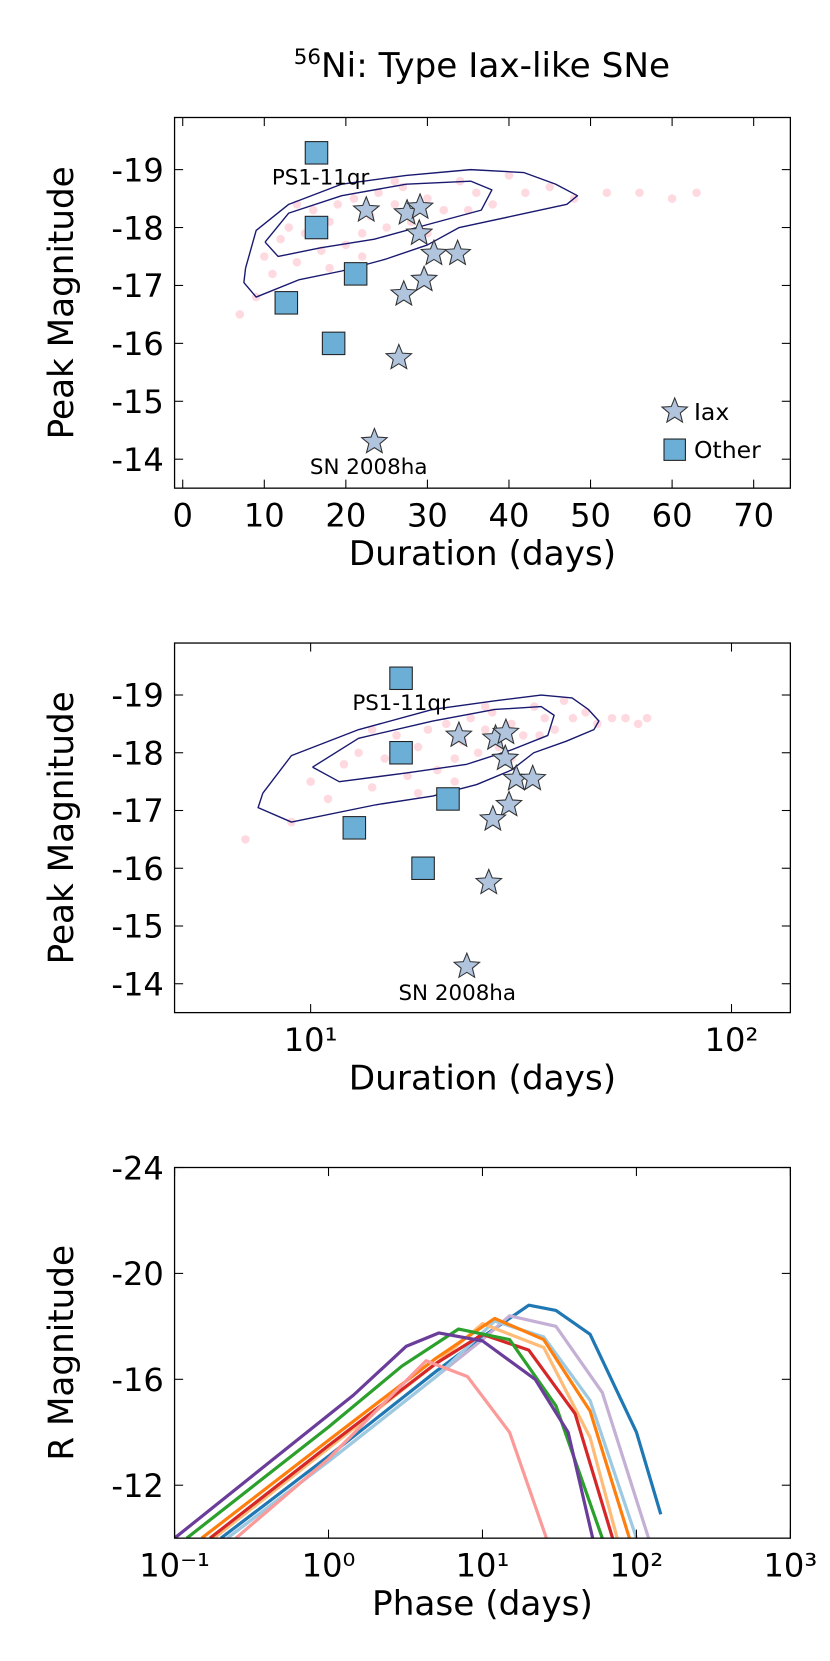 Image resolution: width=830 pixels, height=1661 pixels. Describe the element at coordinates (509, 516) in the screenshot. I see `x-tick-label: 40` at that location.